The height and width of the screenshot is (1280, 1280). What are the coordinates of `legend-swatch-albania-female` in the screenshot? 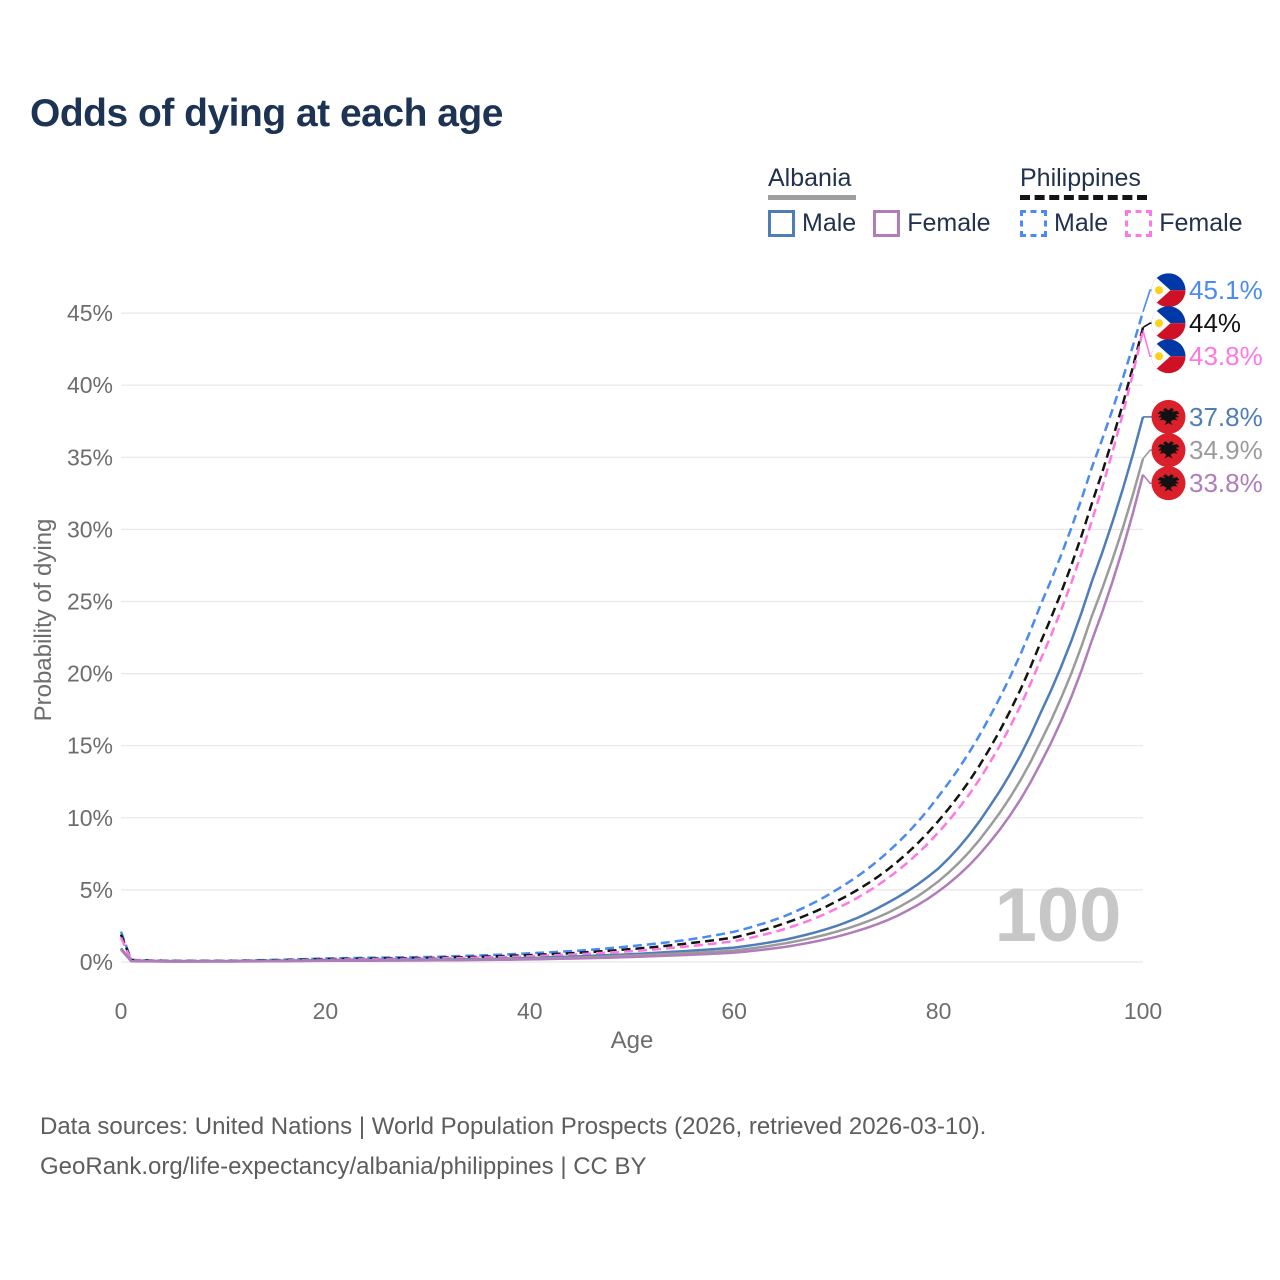 It's located at (887, 223).